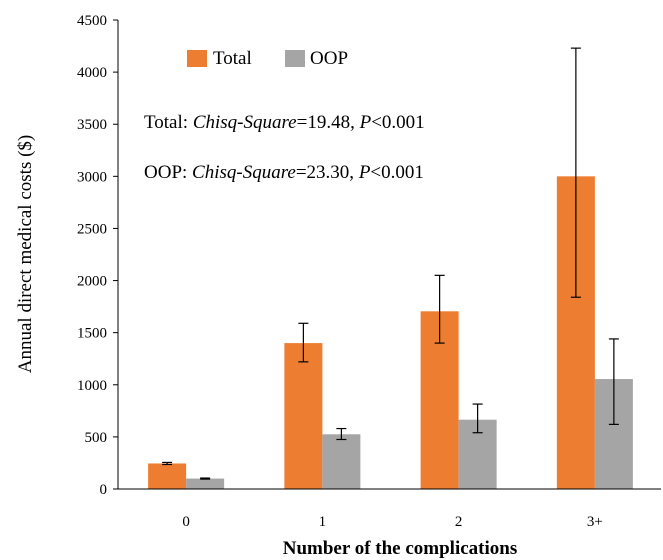 The image size is (663, 560). I want to click on annotation-oop: OOP: Chisq-Square=23.30, P<0.001, so click(284, 172).